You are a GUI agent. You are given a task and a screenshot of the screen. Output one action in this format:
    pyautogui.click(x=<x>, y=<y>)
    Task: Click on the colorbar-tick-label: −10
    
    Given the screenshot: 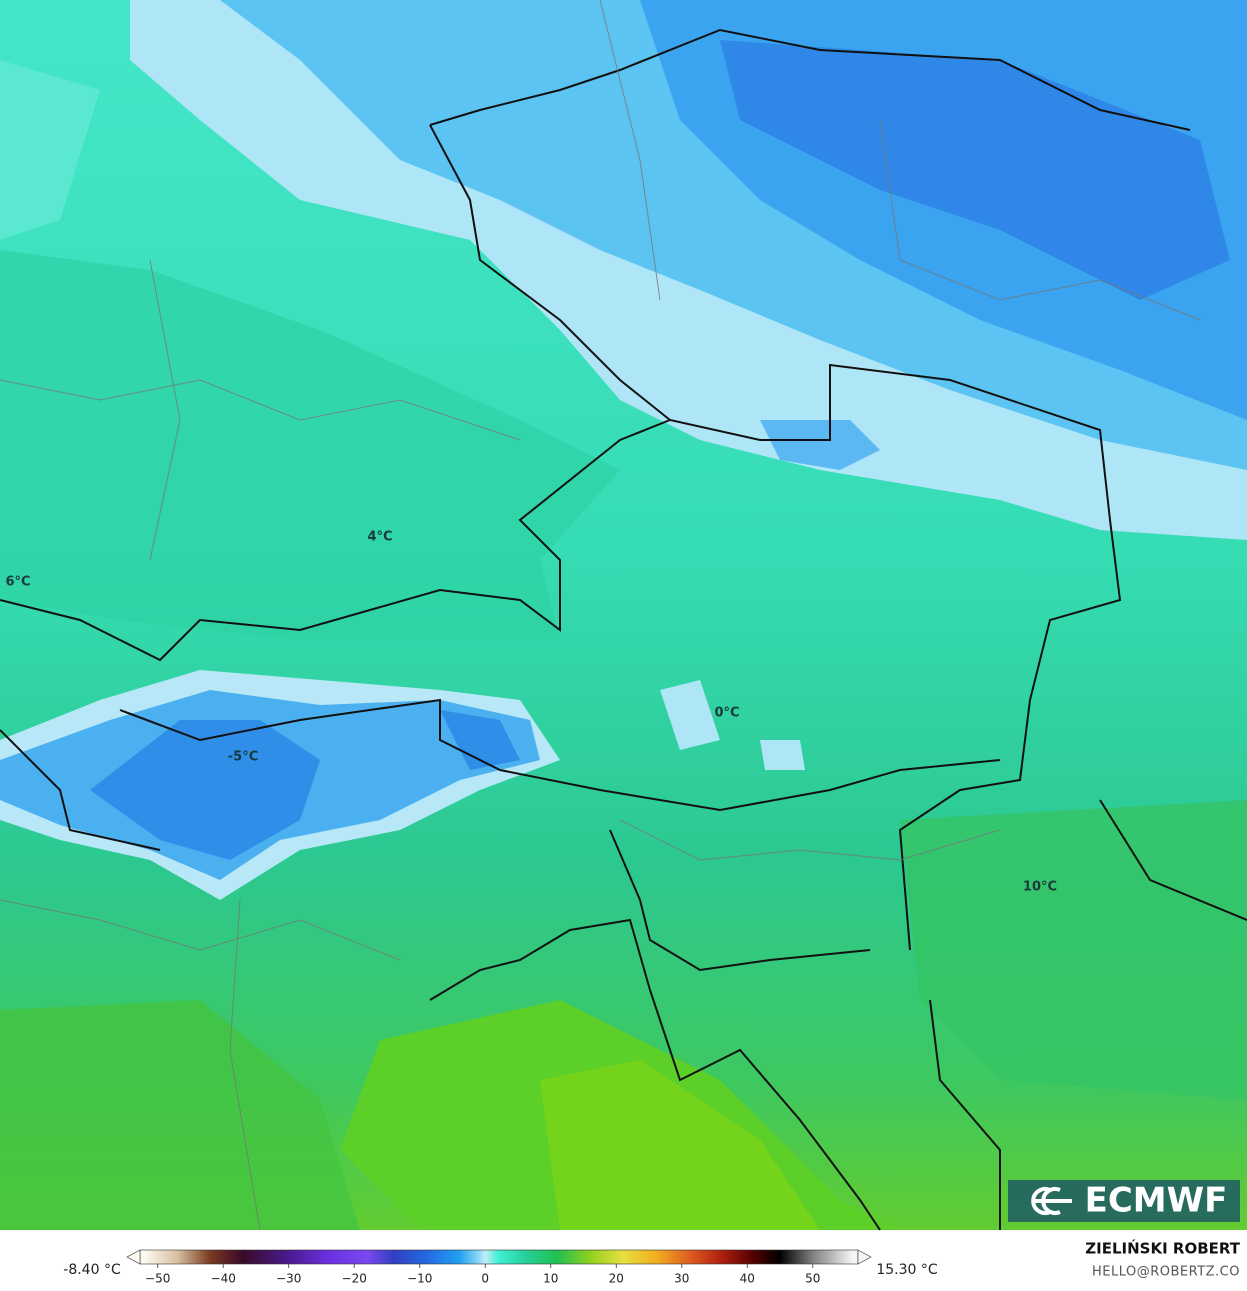 What is the action you would take?
    pyautogui.click(x=419, y=1279)
    